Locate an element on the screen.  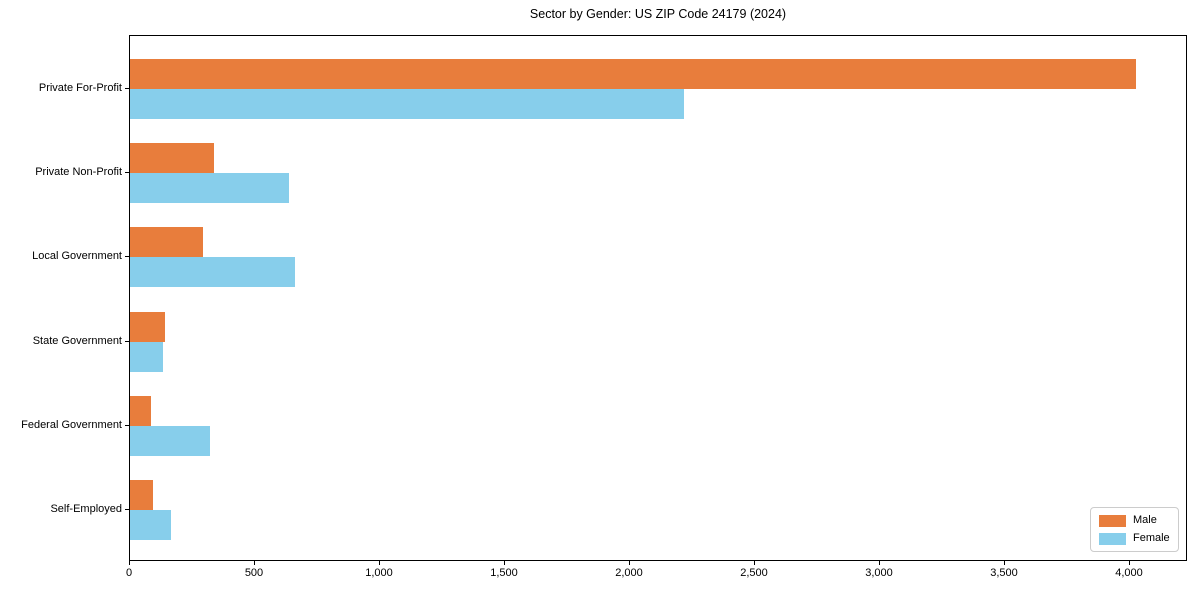
x-tick-label: 3,500 is located at coordinates (1004, 573).